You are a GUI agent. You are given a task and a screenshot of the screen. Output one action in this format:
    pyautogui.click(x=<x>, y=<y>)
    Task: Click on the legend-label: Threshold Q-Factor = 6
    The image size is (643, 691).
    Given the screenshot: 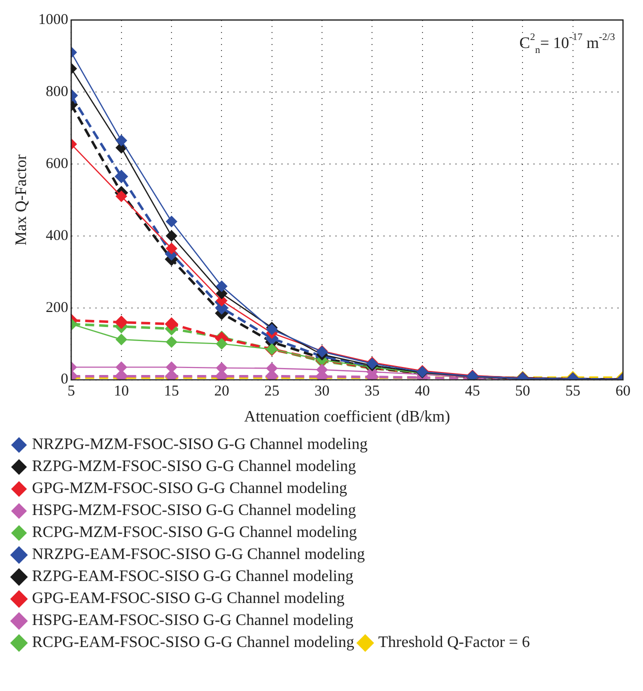 What is the action you would take?
    pyautogui.click(x=454, y=643)
    